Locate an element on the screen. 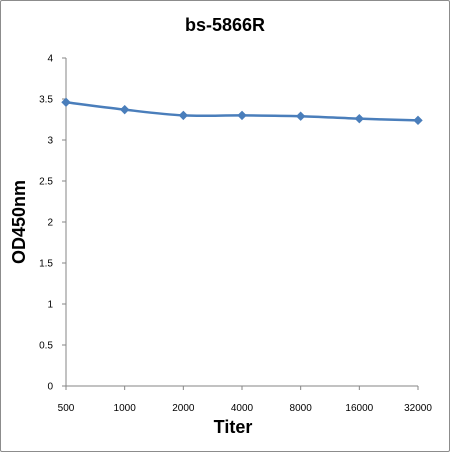  y-axis-title: OD450nm is located at coordinates (19, 222).